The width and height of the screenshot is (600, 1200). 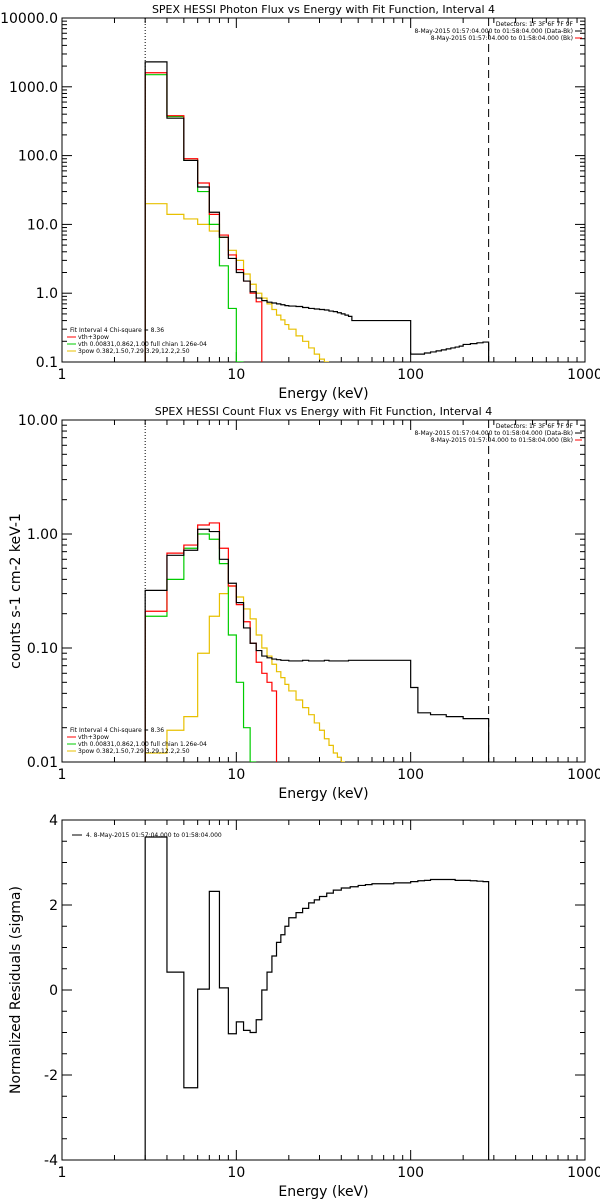 I want to click on y-tick-label: 2, so click(x=53, y=906).